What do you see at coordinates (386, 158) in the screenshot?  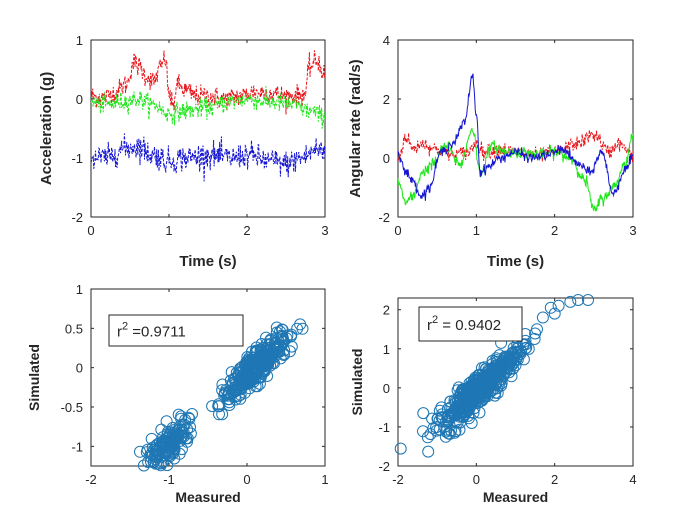 I see `gyro-ytick-label: 0` at bounding box center [386, 158].